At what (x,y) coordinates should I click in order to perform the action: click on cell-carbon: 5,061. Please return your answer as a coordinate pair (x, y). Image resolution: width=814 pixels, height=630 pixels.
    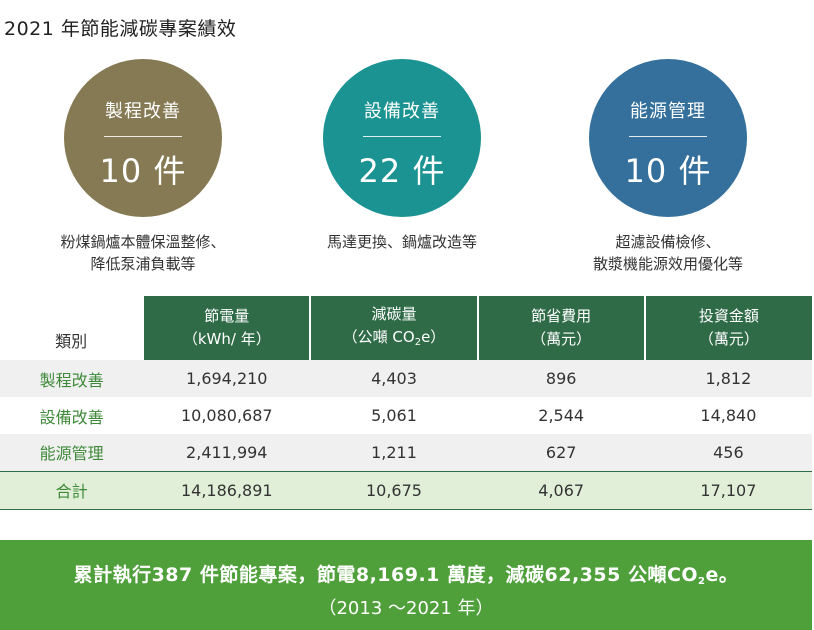
    Looking at the image, I should click on (394, 415).